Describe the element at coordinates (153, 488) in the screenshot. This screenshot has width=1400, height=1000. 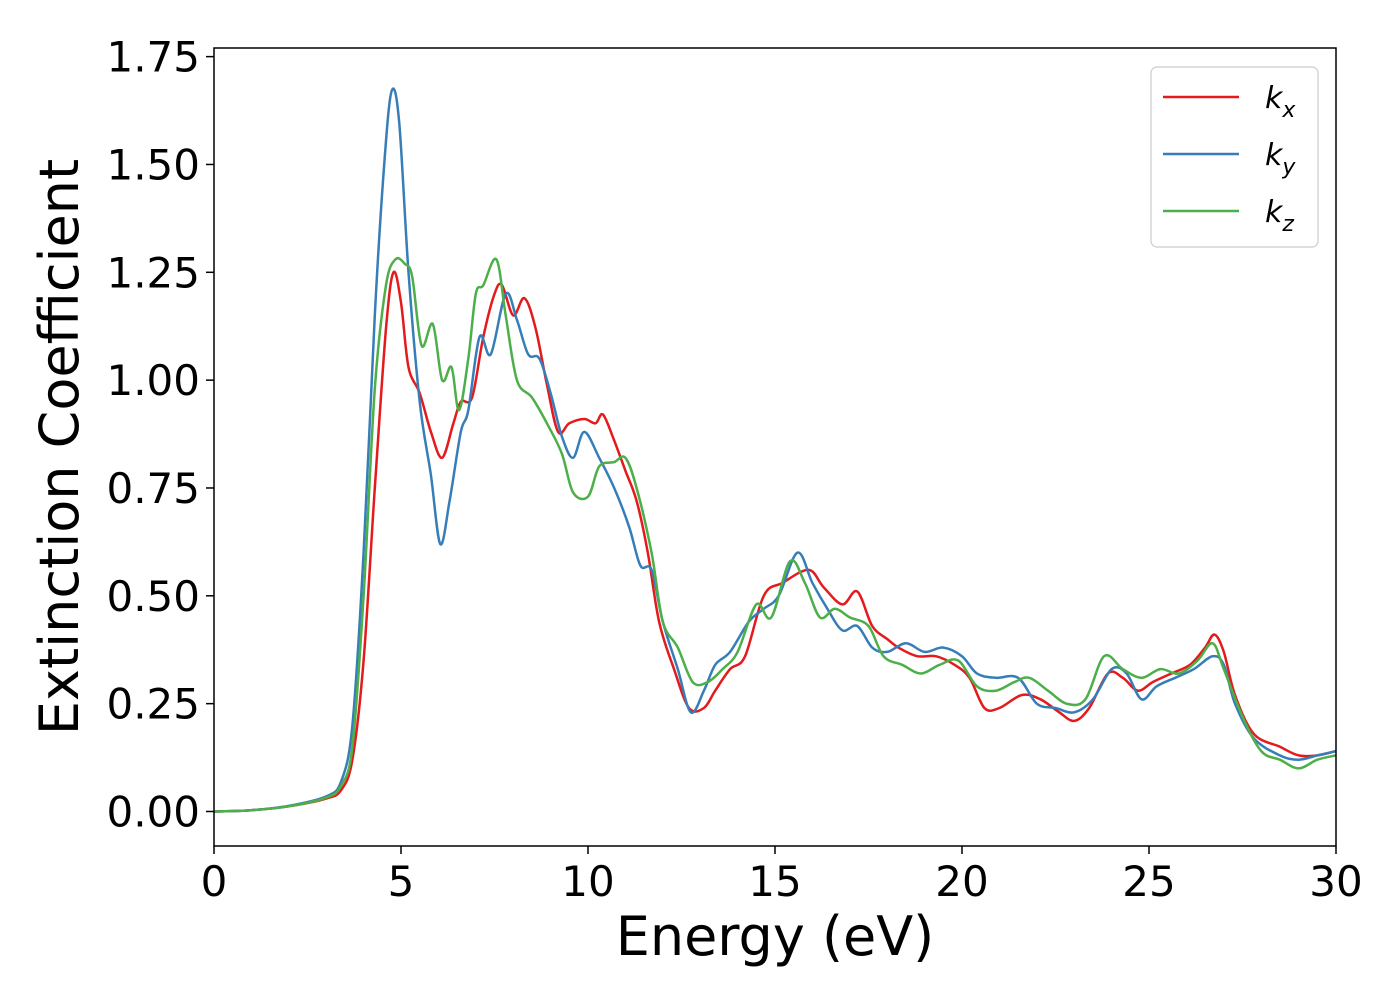
I see `y-tick-label: 0.75` at that location.